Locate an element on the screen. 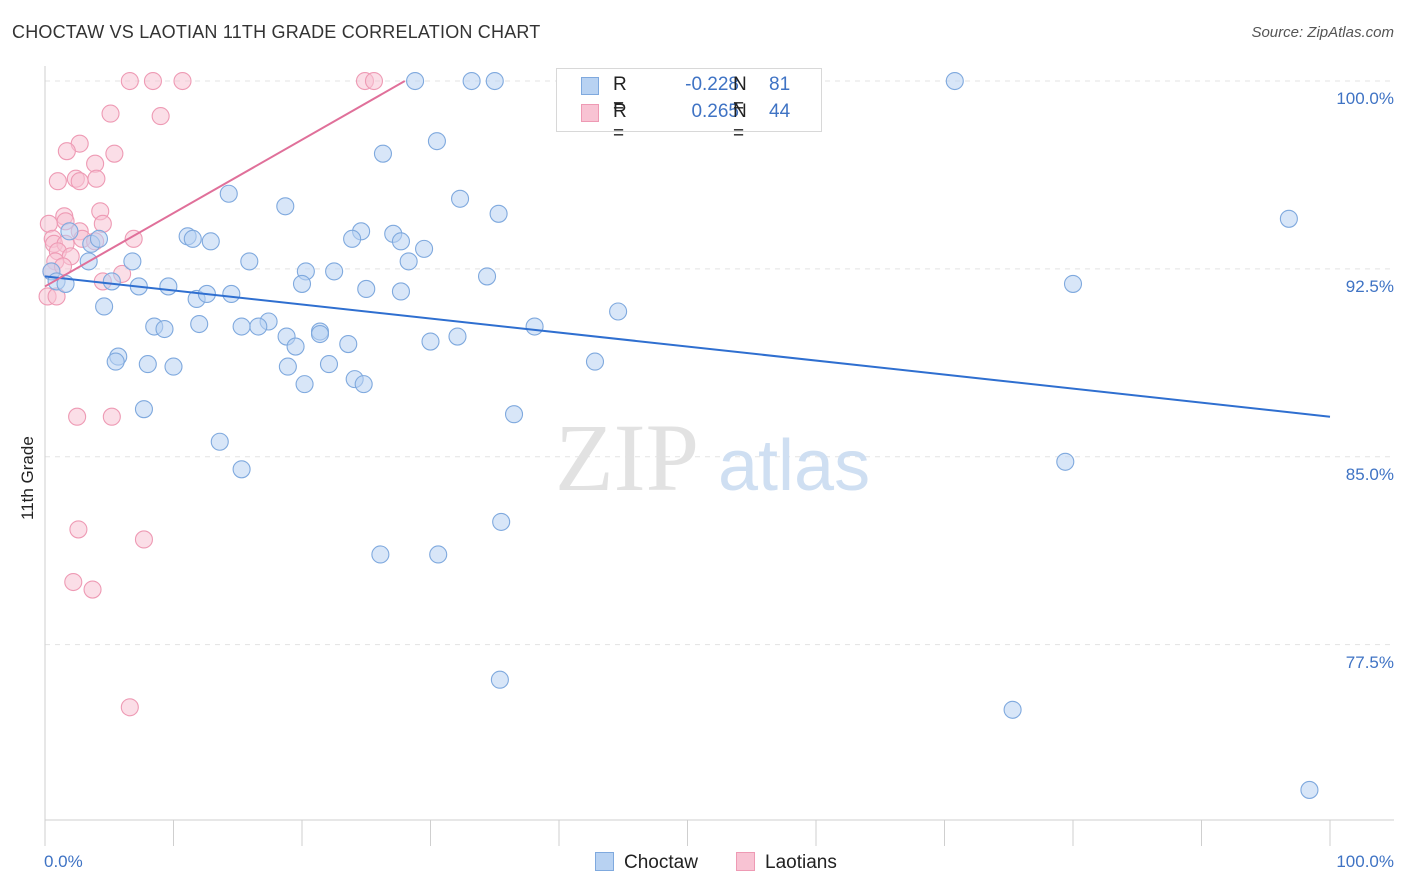 This screenshot has width=1406, height=892. n-label: N = is located at coordinates (740, 122).